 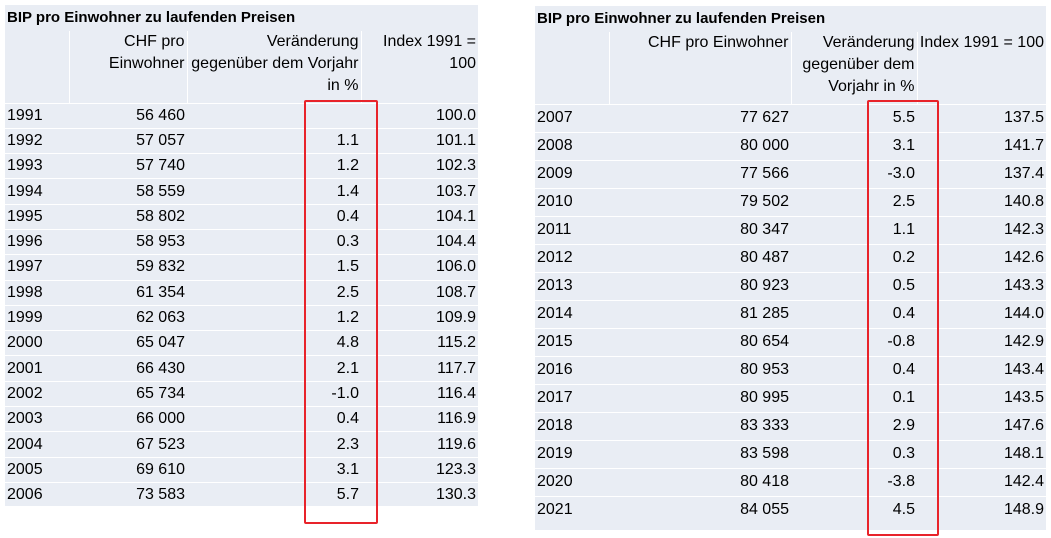 I want to click on index-cell: 143.4, so click(x=981, y=369).